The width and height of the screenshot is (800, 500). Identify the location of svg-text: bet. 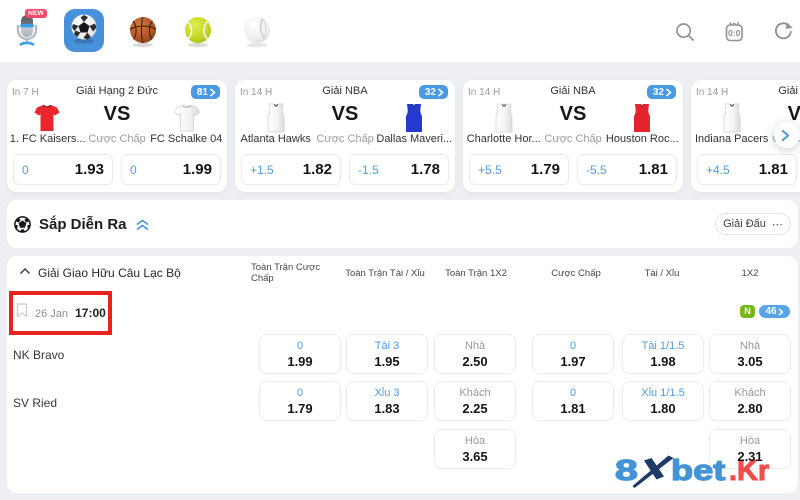
(698, 469).